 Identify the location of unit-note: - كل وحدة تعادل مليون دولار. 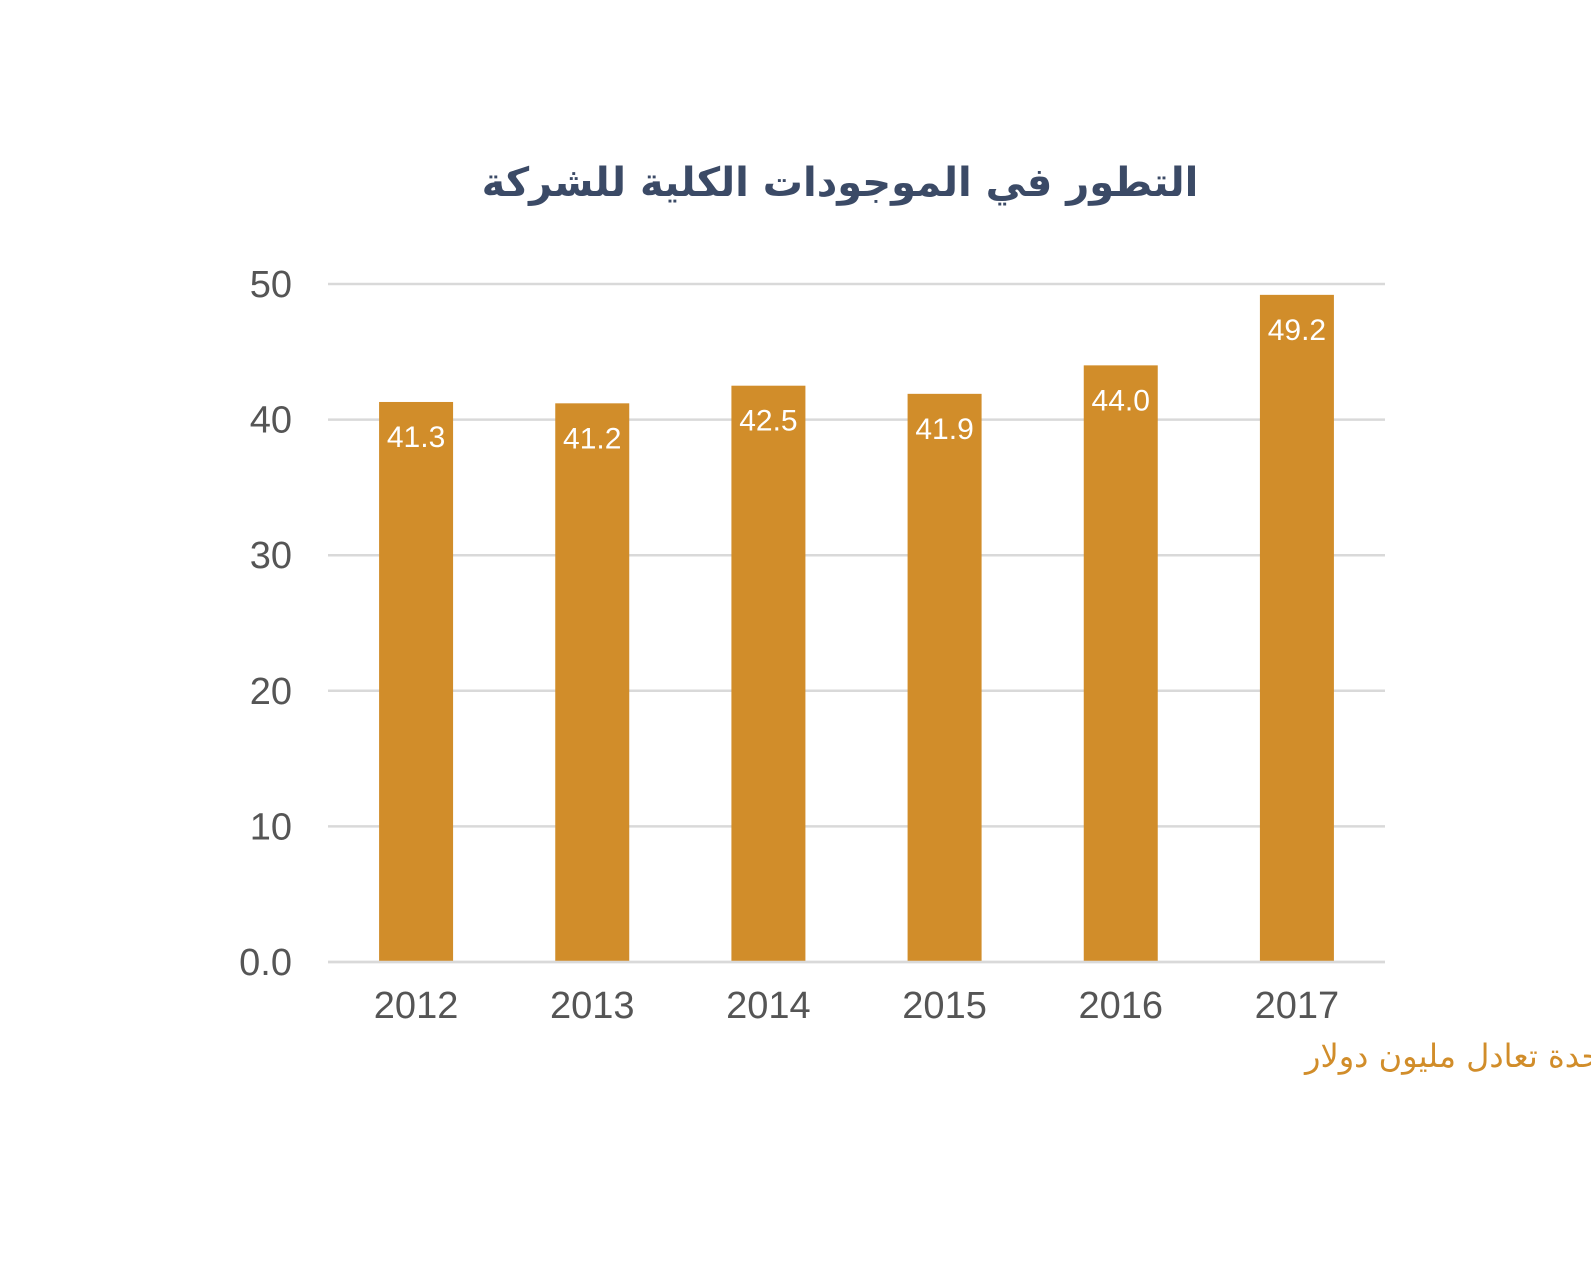
(1447, 1056).